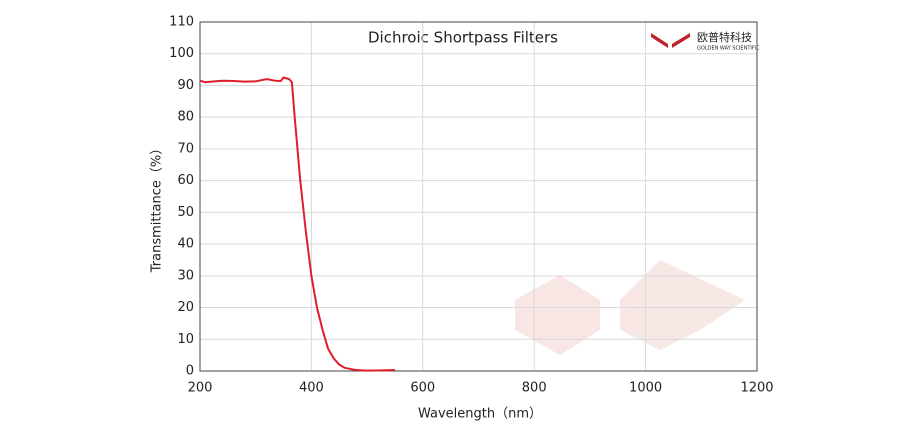 This screenshot has height=444, width=924. What do you see at coordinates (480, 414) in the screenshot?
I see `x-axis-label: Wavelength（nm）` at bounding box center [480, 414].